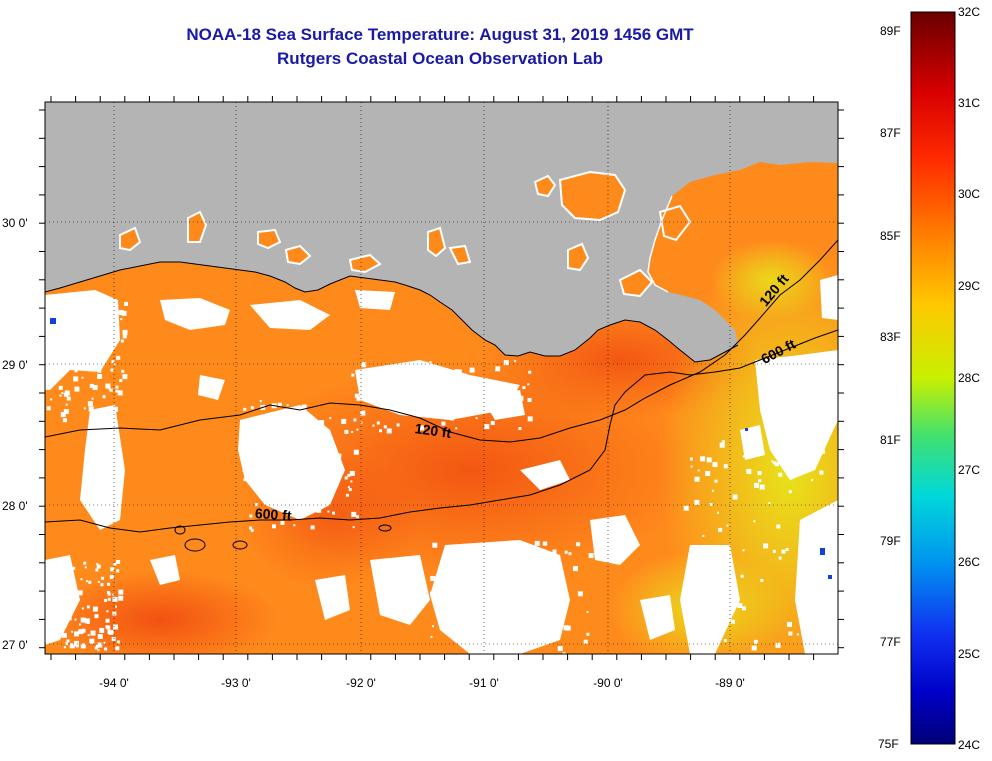 Image resolution: width=992 pixels, height=761 pixels. Describe the element at coordinates (730, 683) in the screenshot. I see `lon-label-89: -89 0'` at that location.